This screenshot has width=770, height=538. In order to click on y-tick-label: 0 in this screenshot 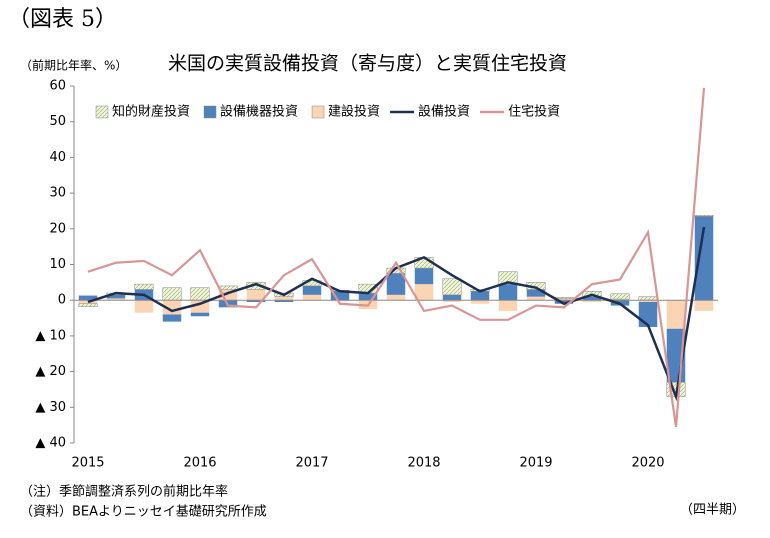, I will do `click(62, 300)`.